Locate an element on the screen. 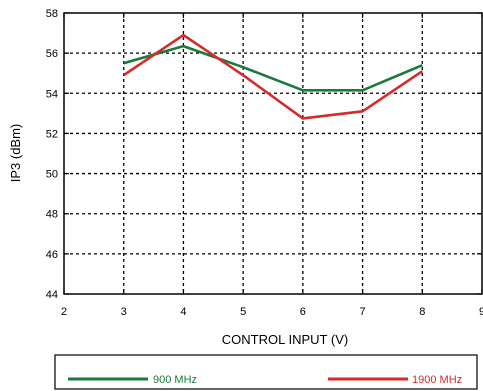  series-line-1900-mhz is located at coordinates (273, 76).